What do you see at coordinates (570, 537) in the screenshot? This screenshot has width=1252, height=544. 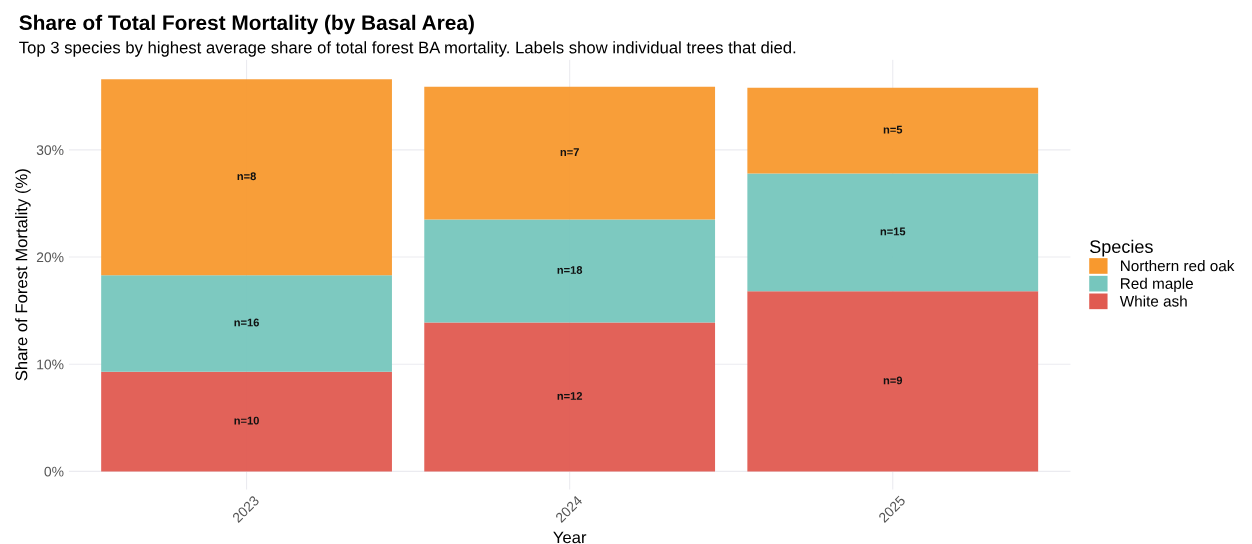 I see `x-axis-title: Year` at bounding box center [570, 537].